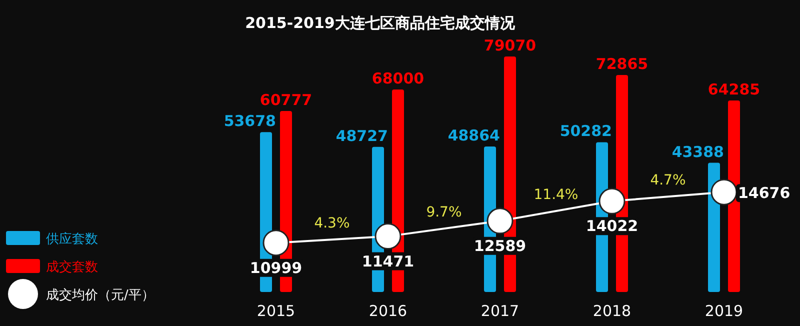  What do you see at coordinates (474, 135) in the screenshot?
I see `data-label: 48864` at bounding box center [474, 135].